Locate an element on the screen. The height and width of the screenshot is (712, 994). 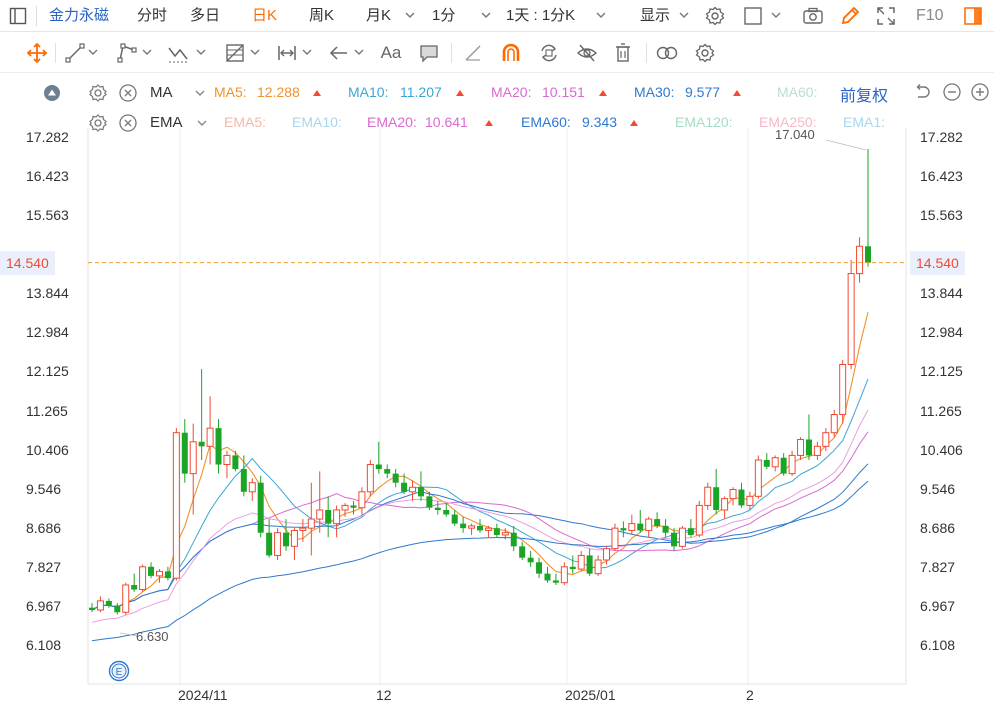
move-icon is located at coordinates (37, 53).